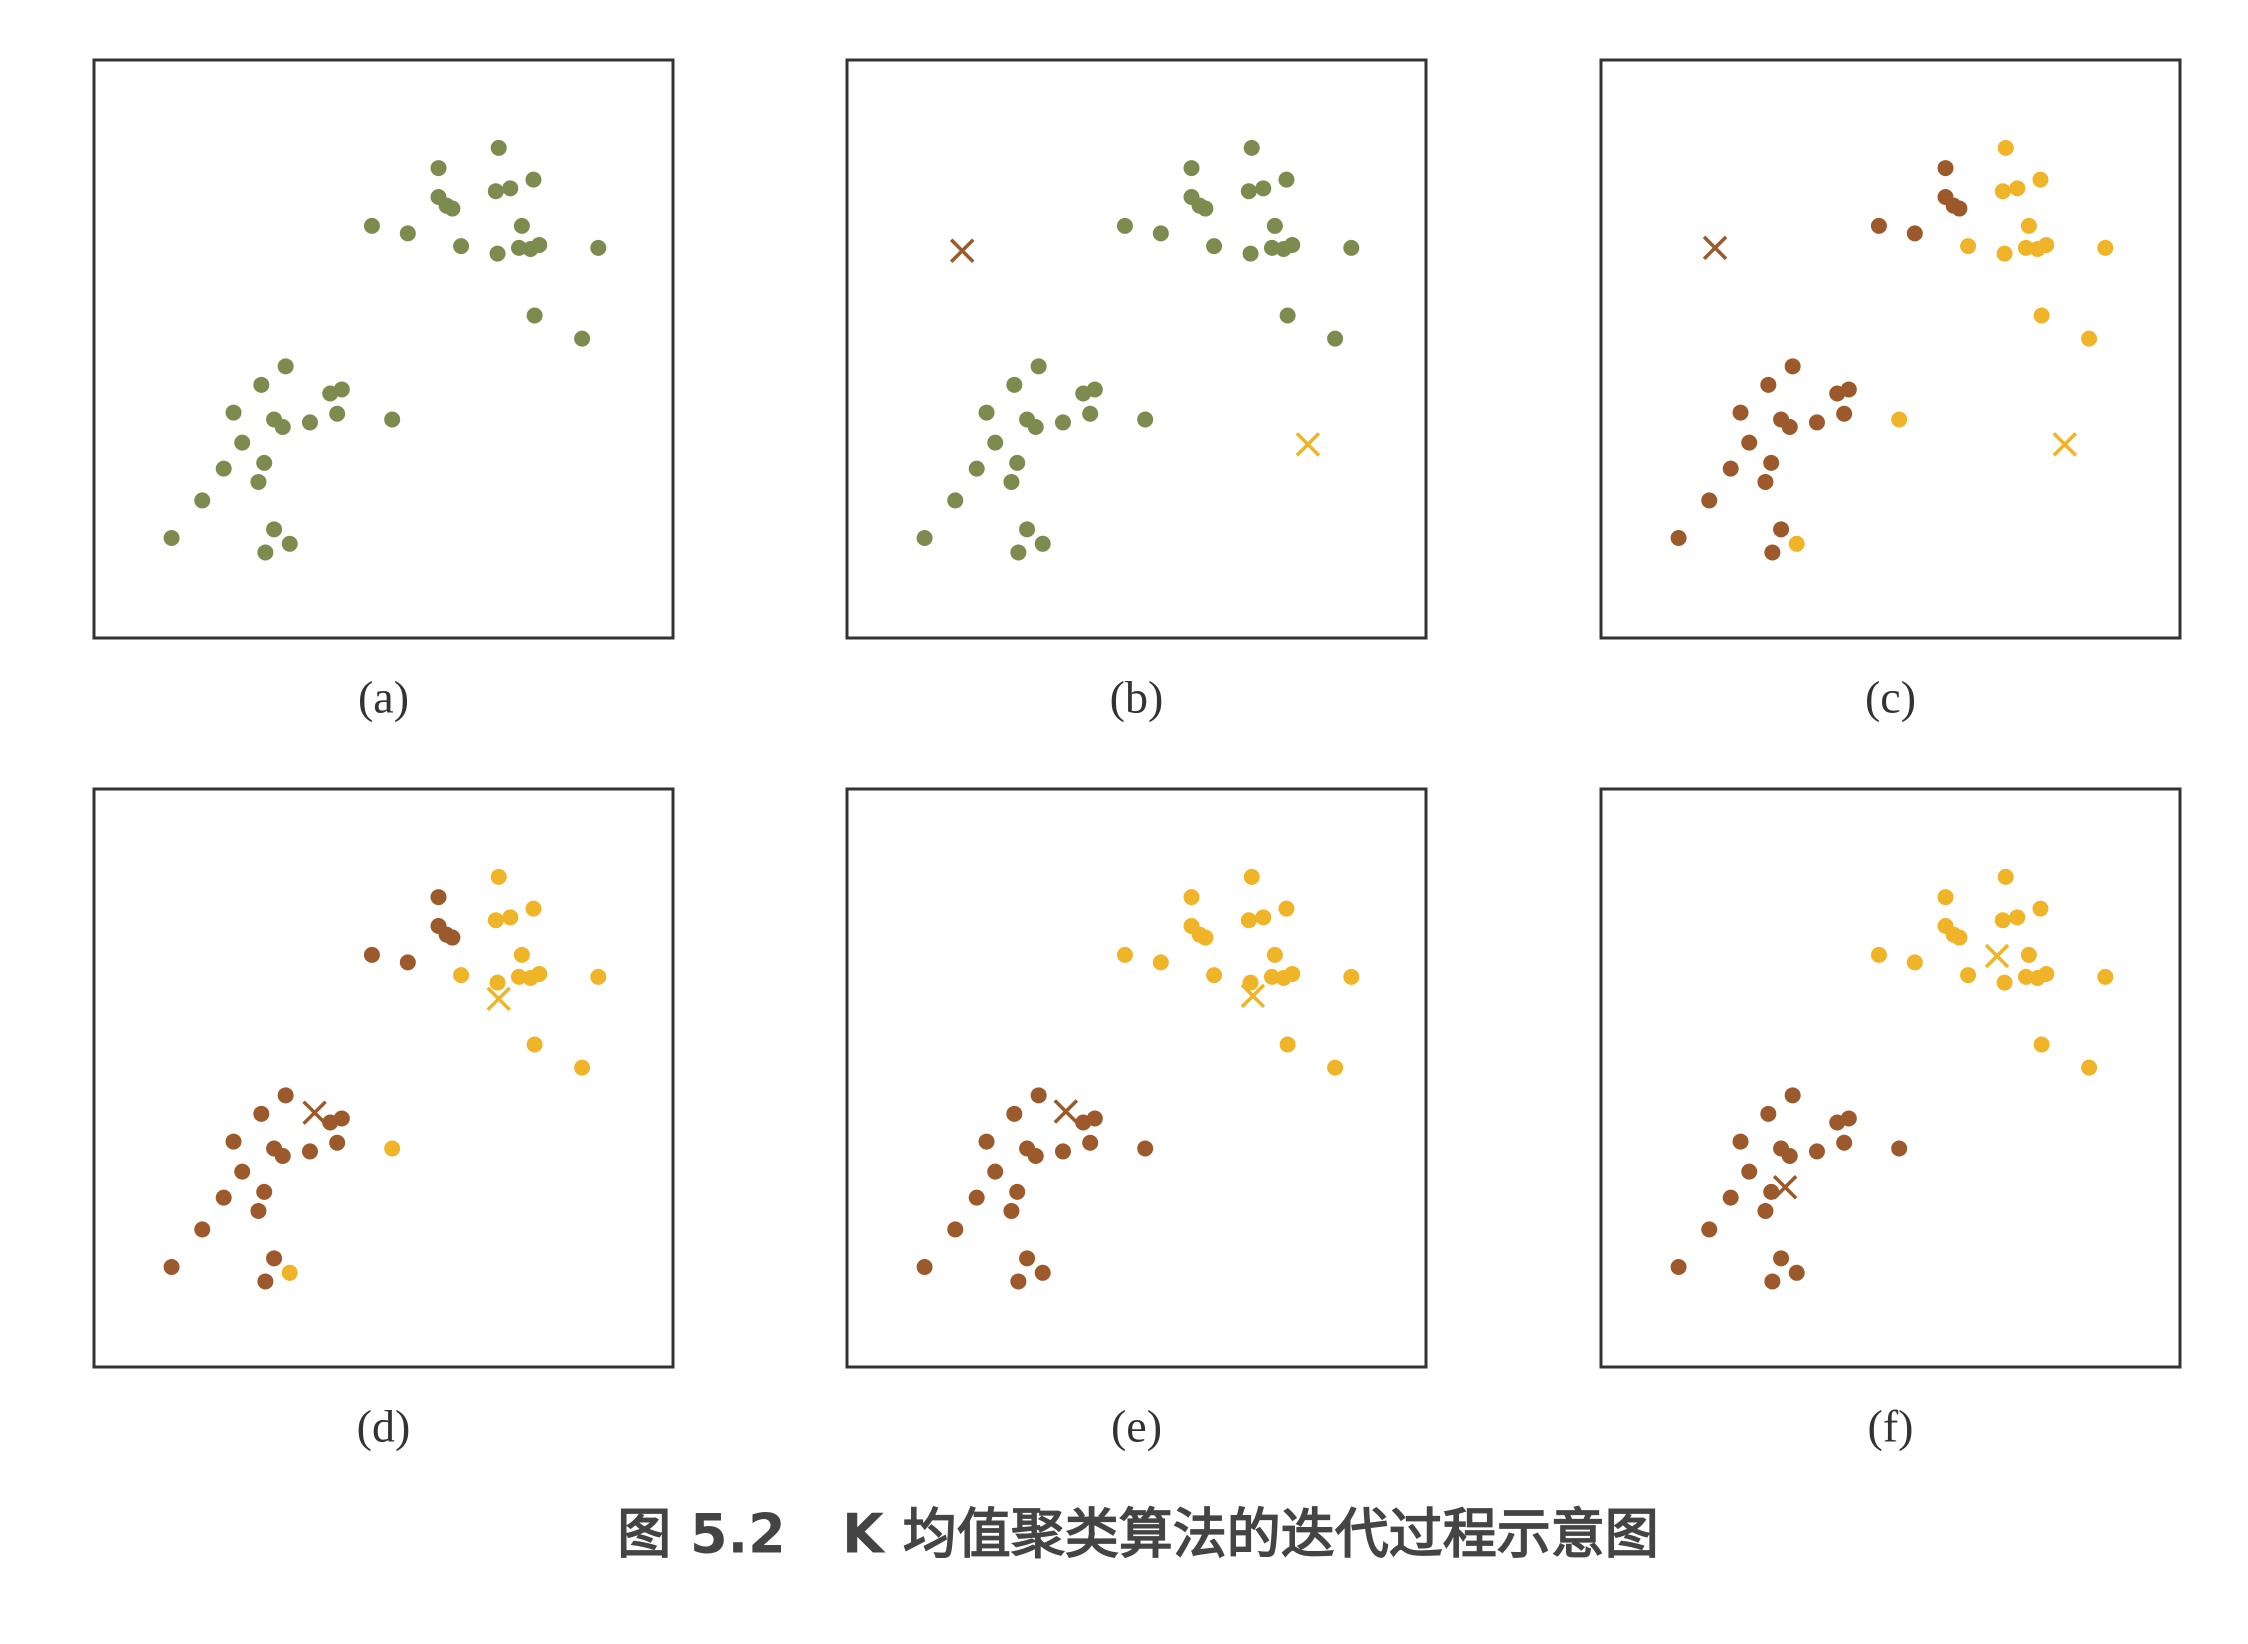  What do you see at coordinates (1136, 1119) in the screenshot?
I see `panel: (e)` at bounding box center [1136, 1119].